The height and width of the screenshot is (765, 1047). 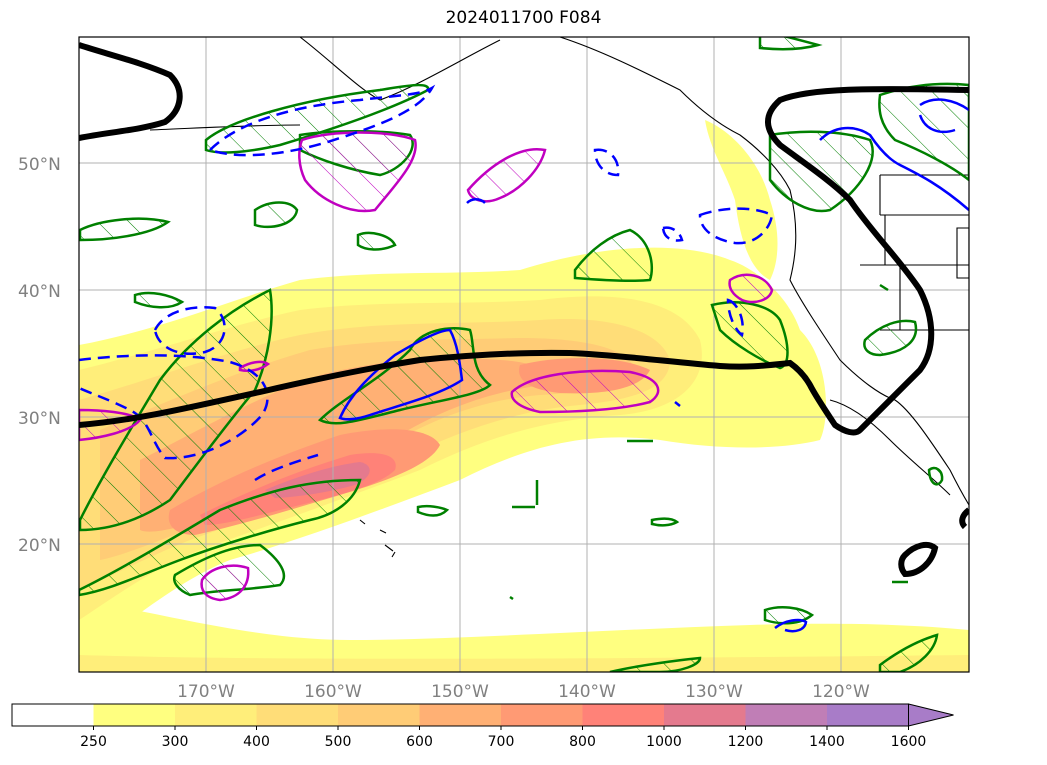 What do you see at coordinates (841, 692) in the screenshot?
I see `lon-label-120w: 120°W` at bounding box center [841, 692].